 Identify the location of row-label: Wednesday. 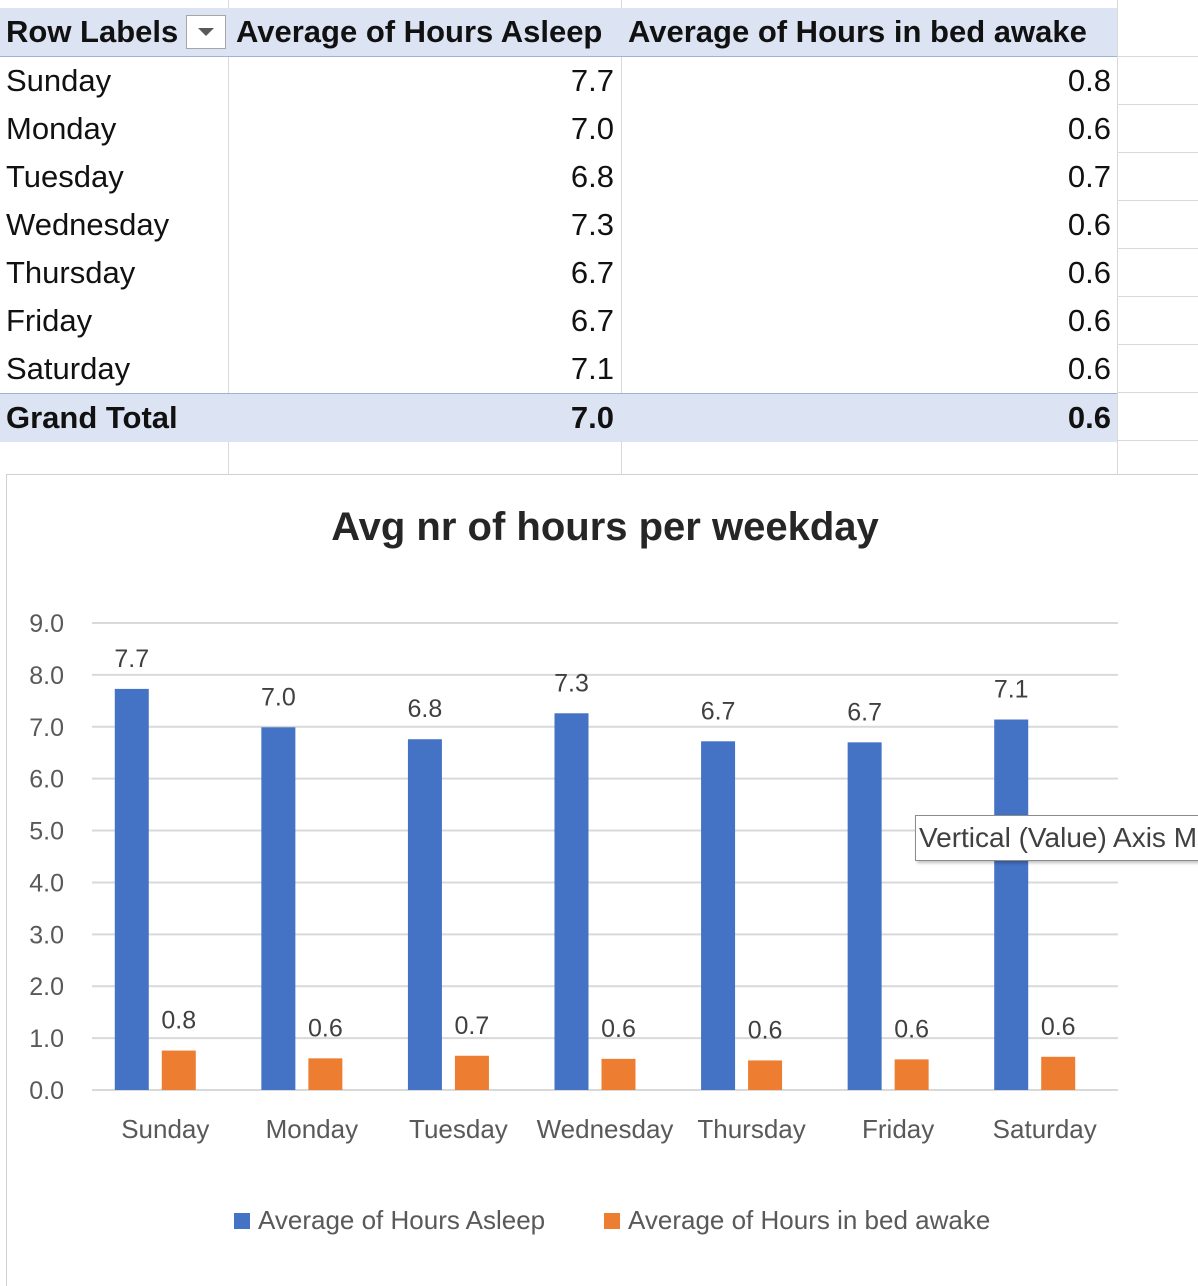
(88, 224).